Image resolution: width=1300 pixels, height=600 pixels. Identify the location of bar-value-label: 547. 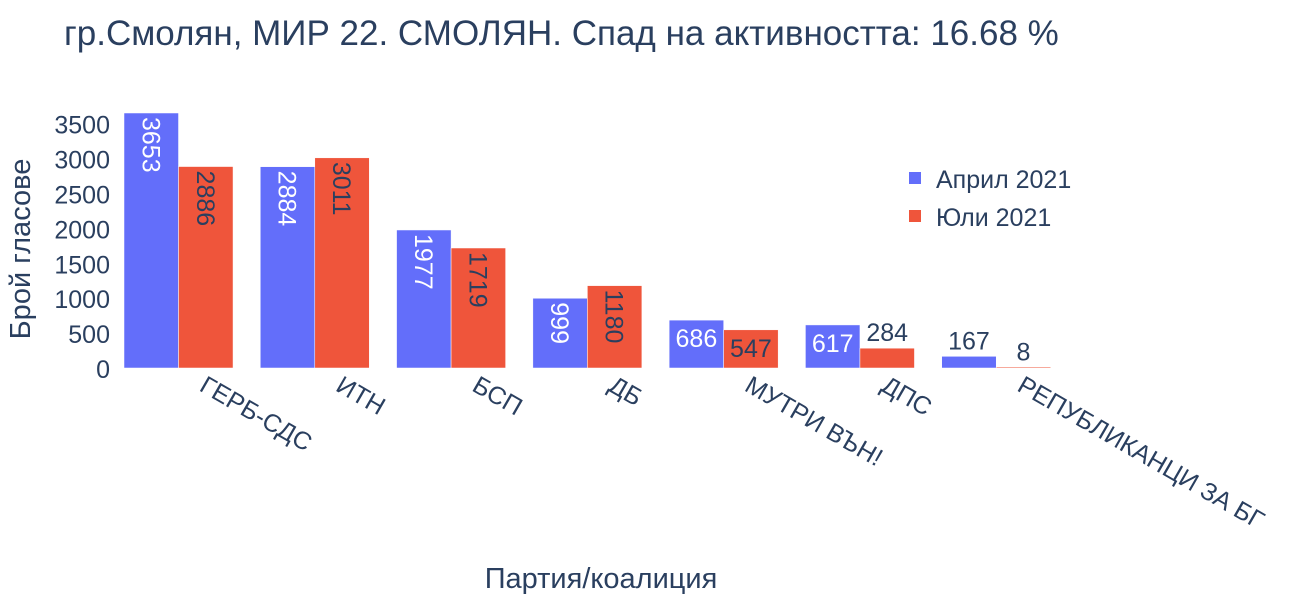
(751, 349).